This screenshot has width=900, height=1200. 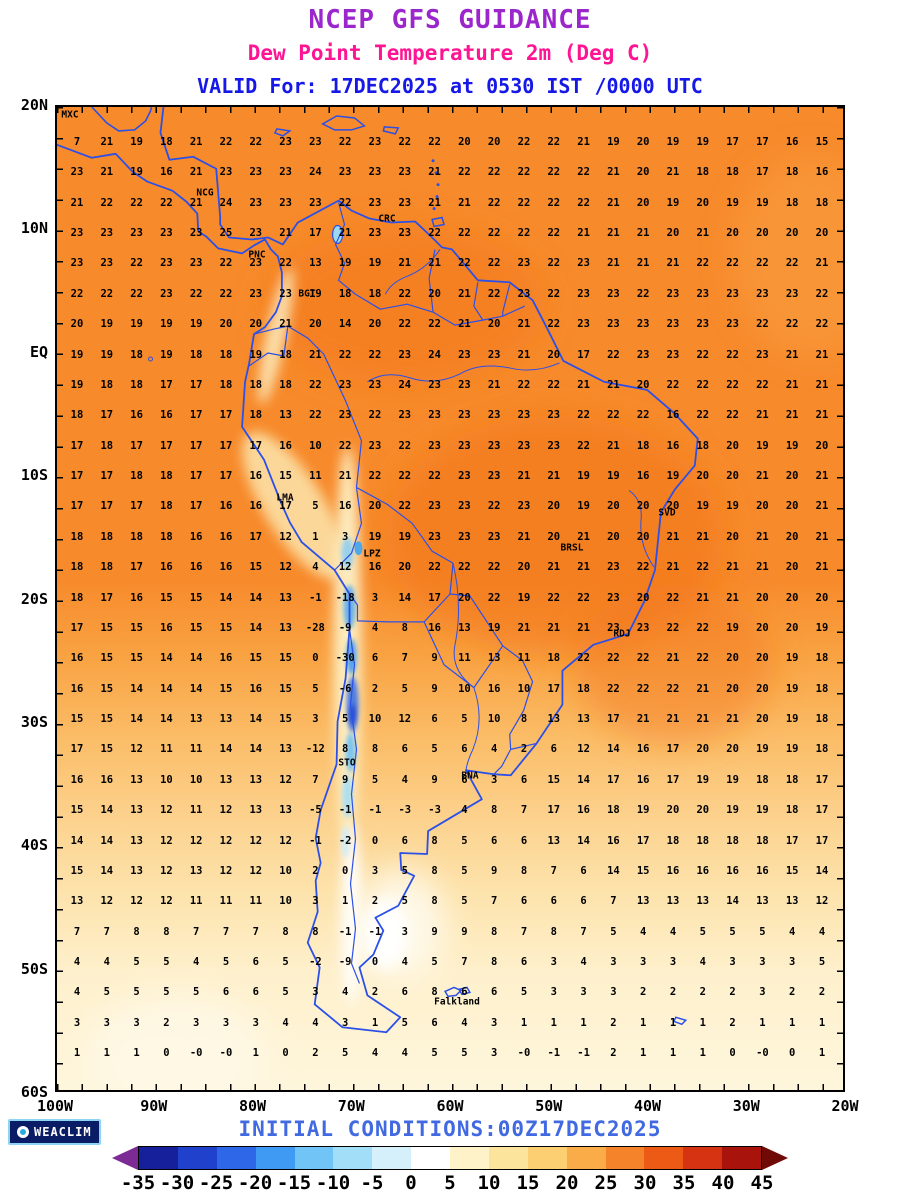 I want to click on colorbar-tick-label: 25, so click(x=606, y=1183).